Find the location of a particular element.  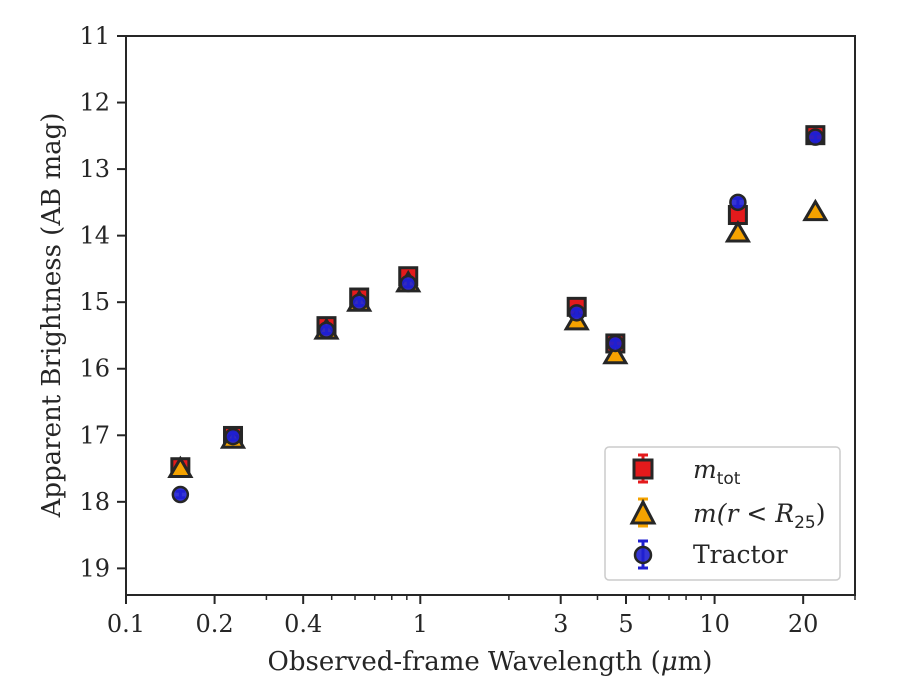

legend-frame is located at coordinates (722, 513).